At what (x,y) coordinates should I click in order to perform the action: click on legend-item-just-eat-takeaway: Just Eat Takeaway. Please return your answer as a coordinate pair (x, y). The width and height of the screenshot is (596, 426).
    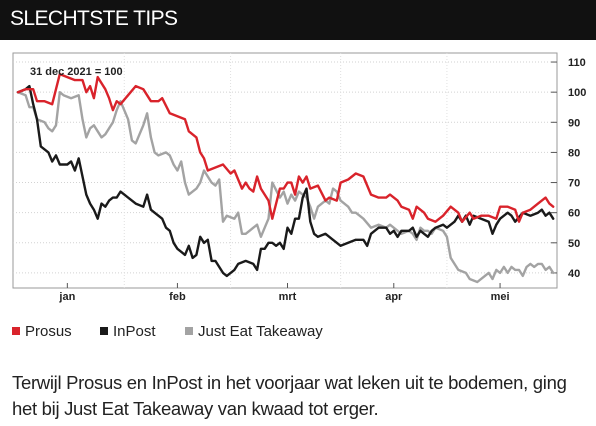
    Looking at the image, I should click on (254, 331).